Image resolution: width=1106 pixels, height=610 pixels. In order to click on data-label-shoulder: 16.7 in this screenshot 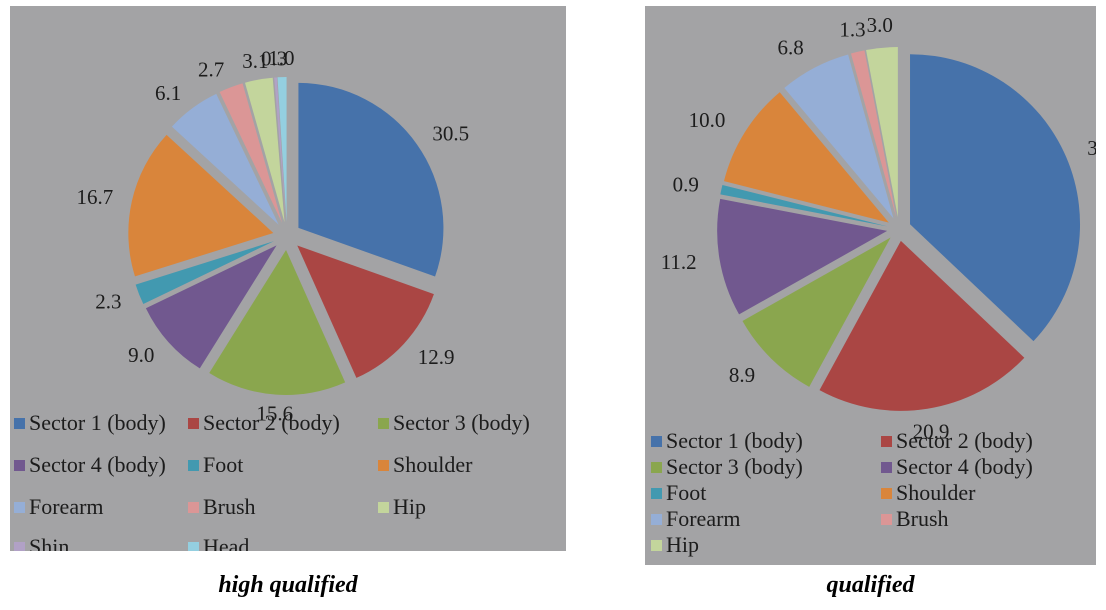, I will do `click(95, 197)`.